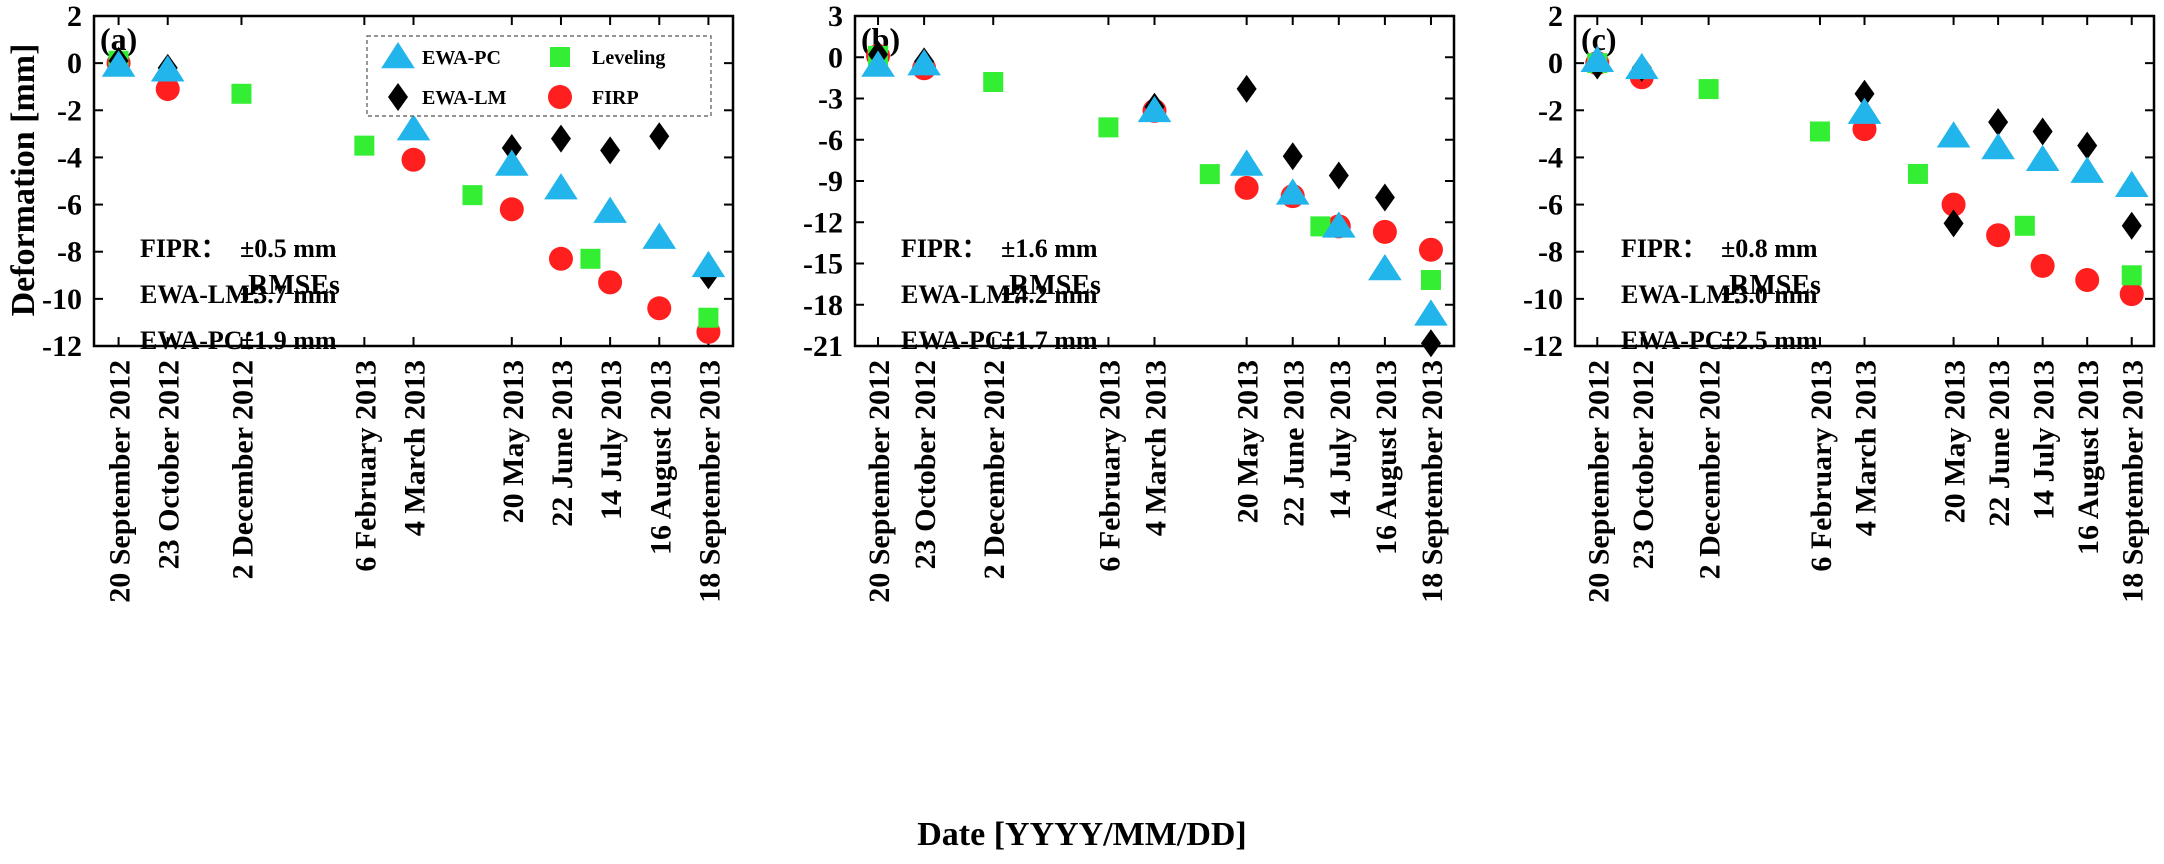 The height and width of the screenshot is (864, 2164). Describe the element at coordinates (539, 76) in the screenshot. I see `legend-box` at that location.